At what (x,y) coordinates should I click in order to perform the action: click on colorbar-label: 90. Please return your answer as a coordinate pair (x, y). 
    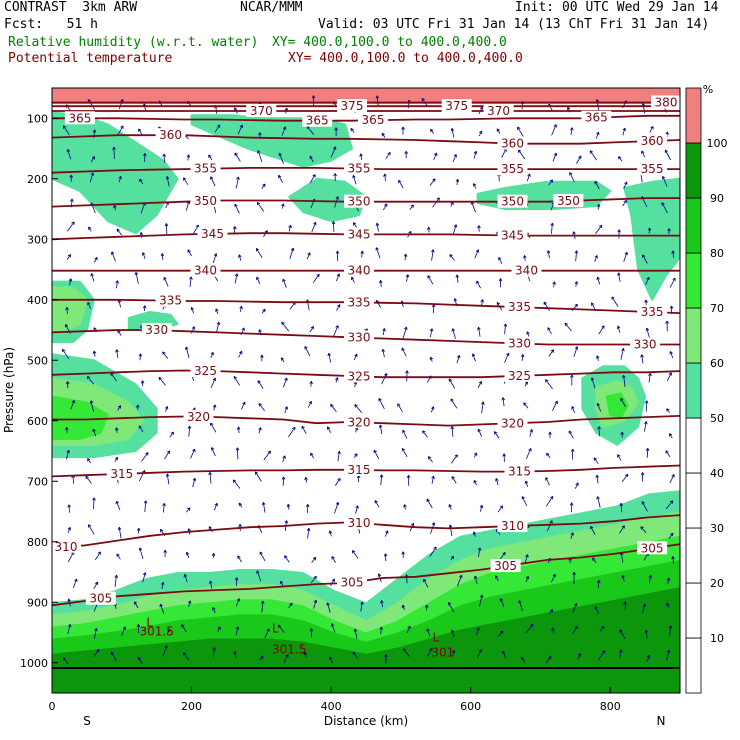
    Looking at the image, I should click on (717, 198).